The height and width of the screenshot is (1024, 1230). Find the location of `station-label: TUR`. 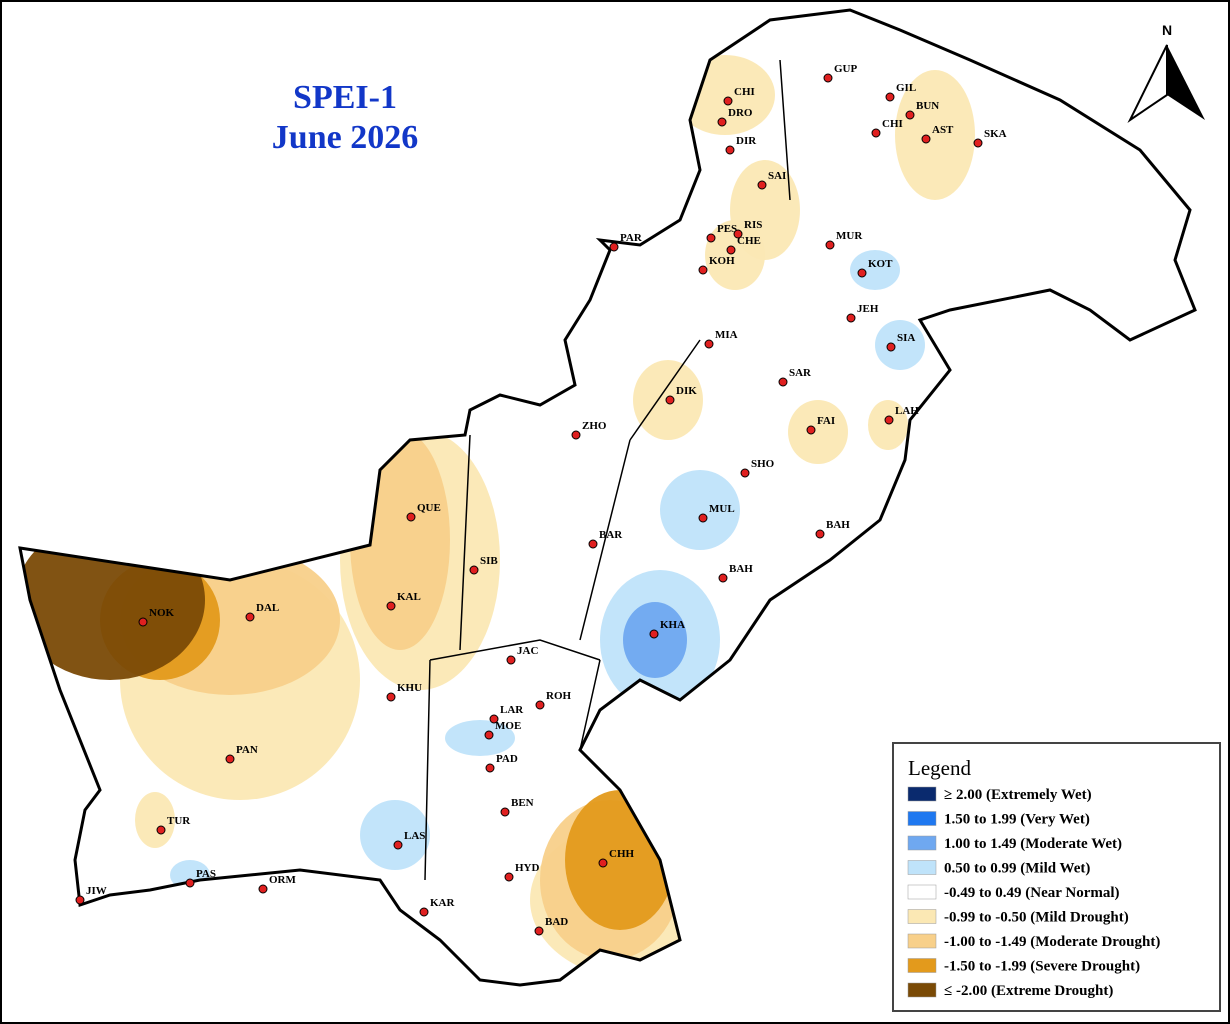

station-label: TUR is located at coordinates (179, 821).